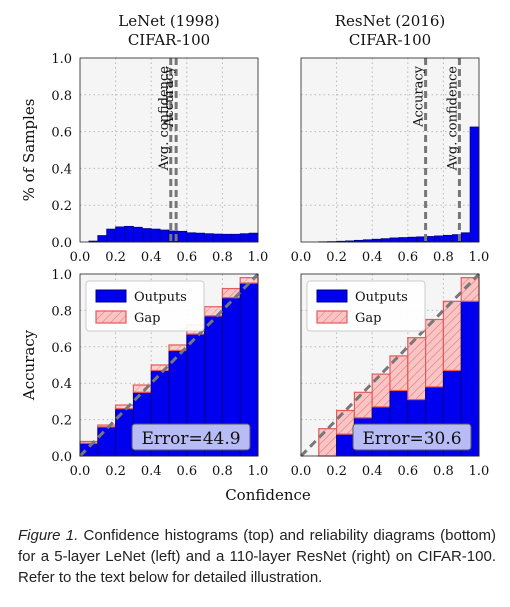  I want to click on error-annotation: Error=44.9, so click(190, 439).